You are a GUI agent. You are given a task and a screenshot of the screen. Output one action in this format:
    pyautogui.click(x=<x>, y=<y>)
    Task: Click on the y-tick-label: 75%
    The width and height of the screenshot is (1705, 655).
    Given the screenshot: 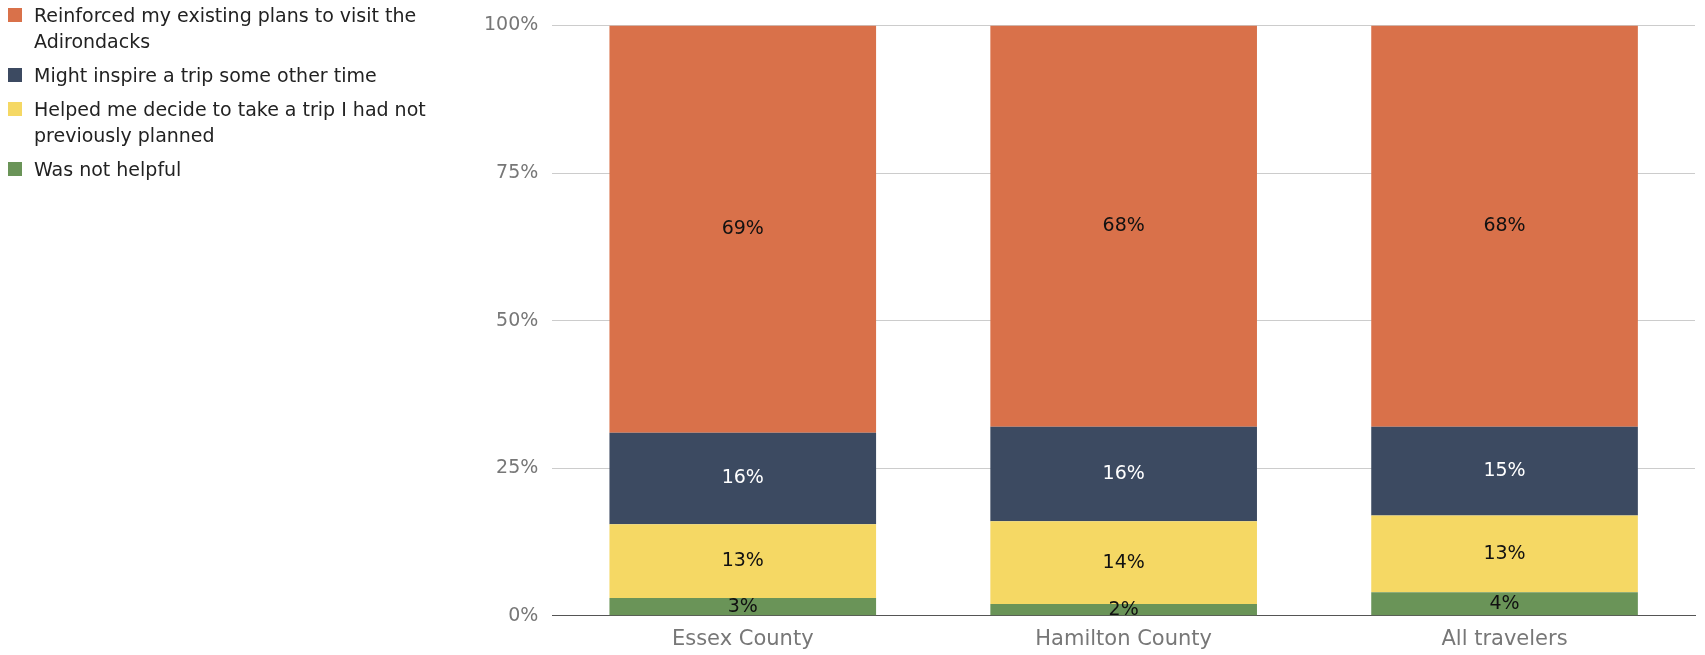 What is the action you would take?
    pyautogui.click(x=517, y=170)
    